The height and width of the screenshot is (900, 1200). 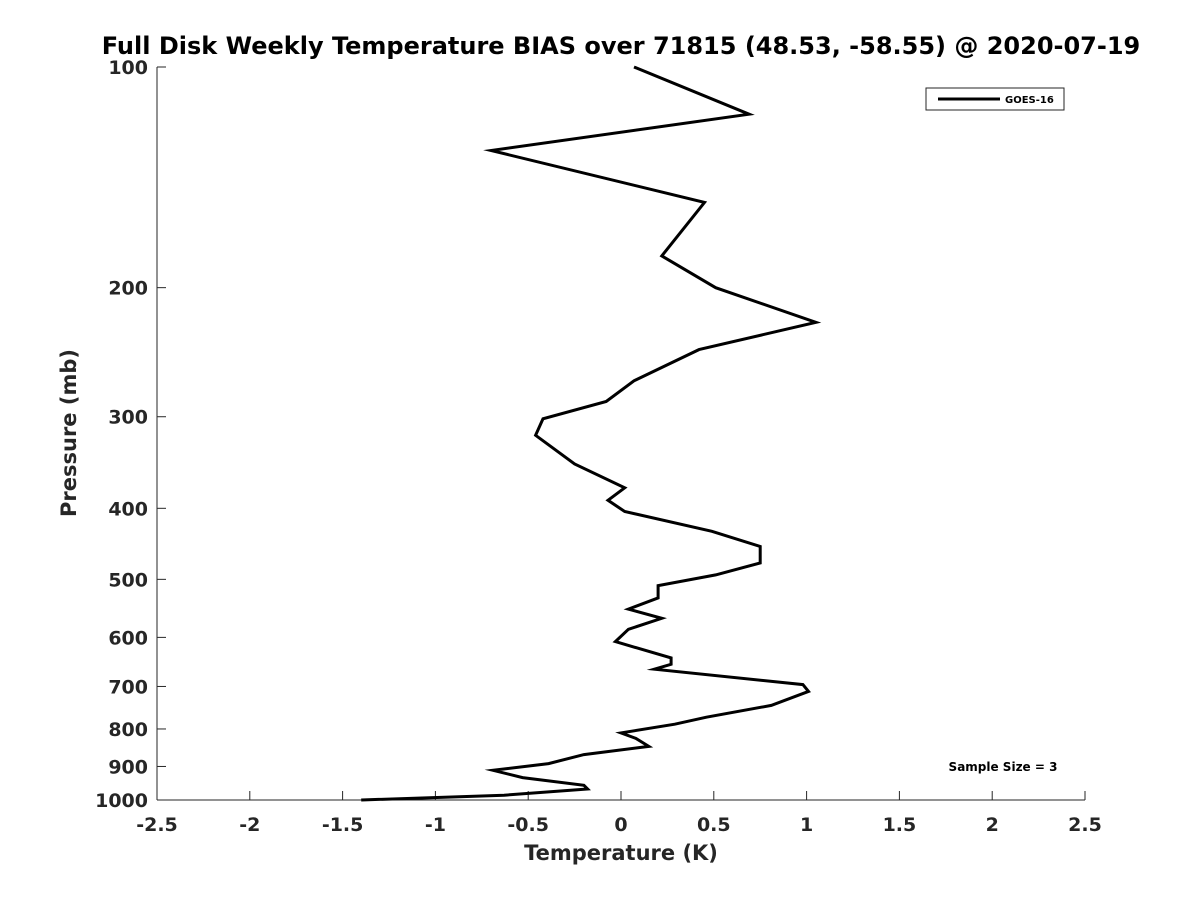 What do you see at coordinates (806, 825) in the screenshot?
I see `x-tick-label: 1` at bounding box center [806, 825].